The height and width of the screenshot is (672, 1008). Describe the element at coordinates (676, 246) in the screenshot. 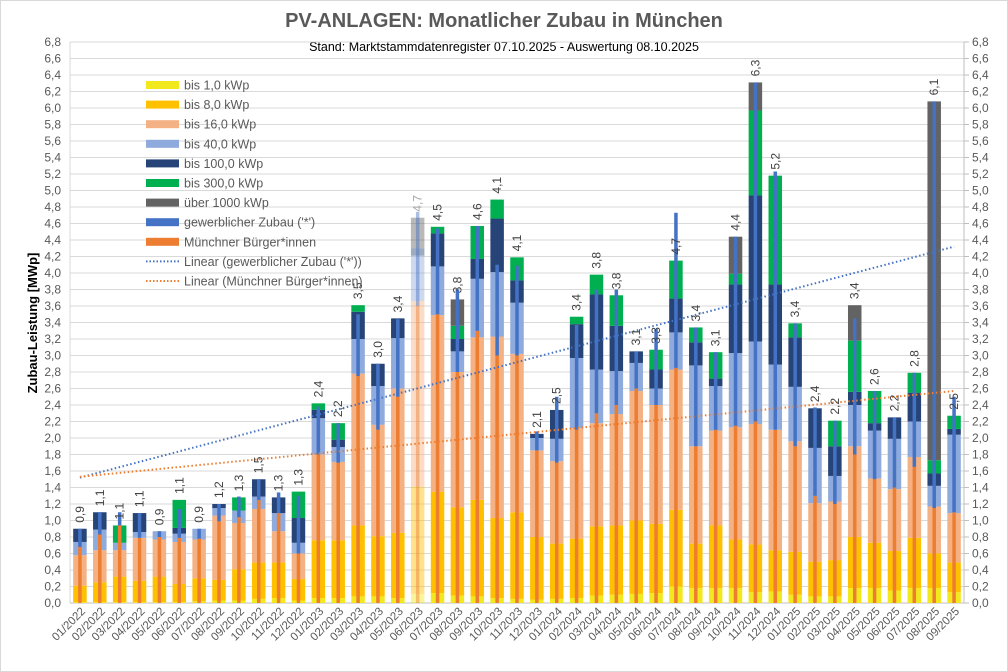

I see `data-label: 4,7` at that location.